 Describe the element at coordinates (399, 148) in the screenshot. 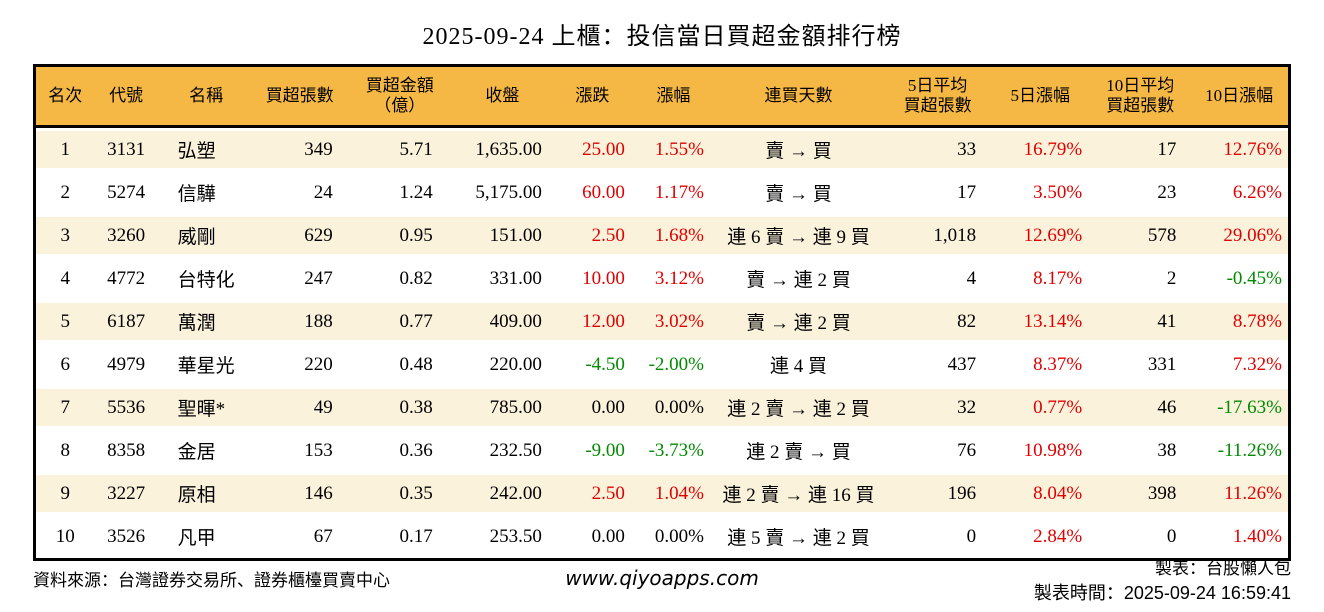

I see `cell-amount: 5.71` at that location.